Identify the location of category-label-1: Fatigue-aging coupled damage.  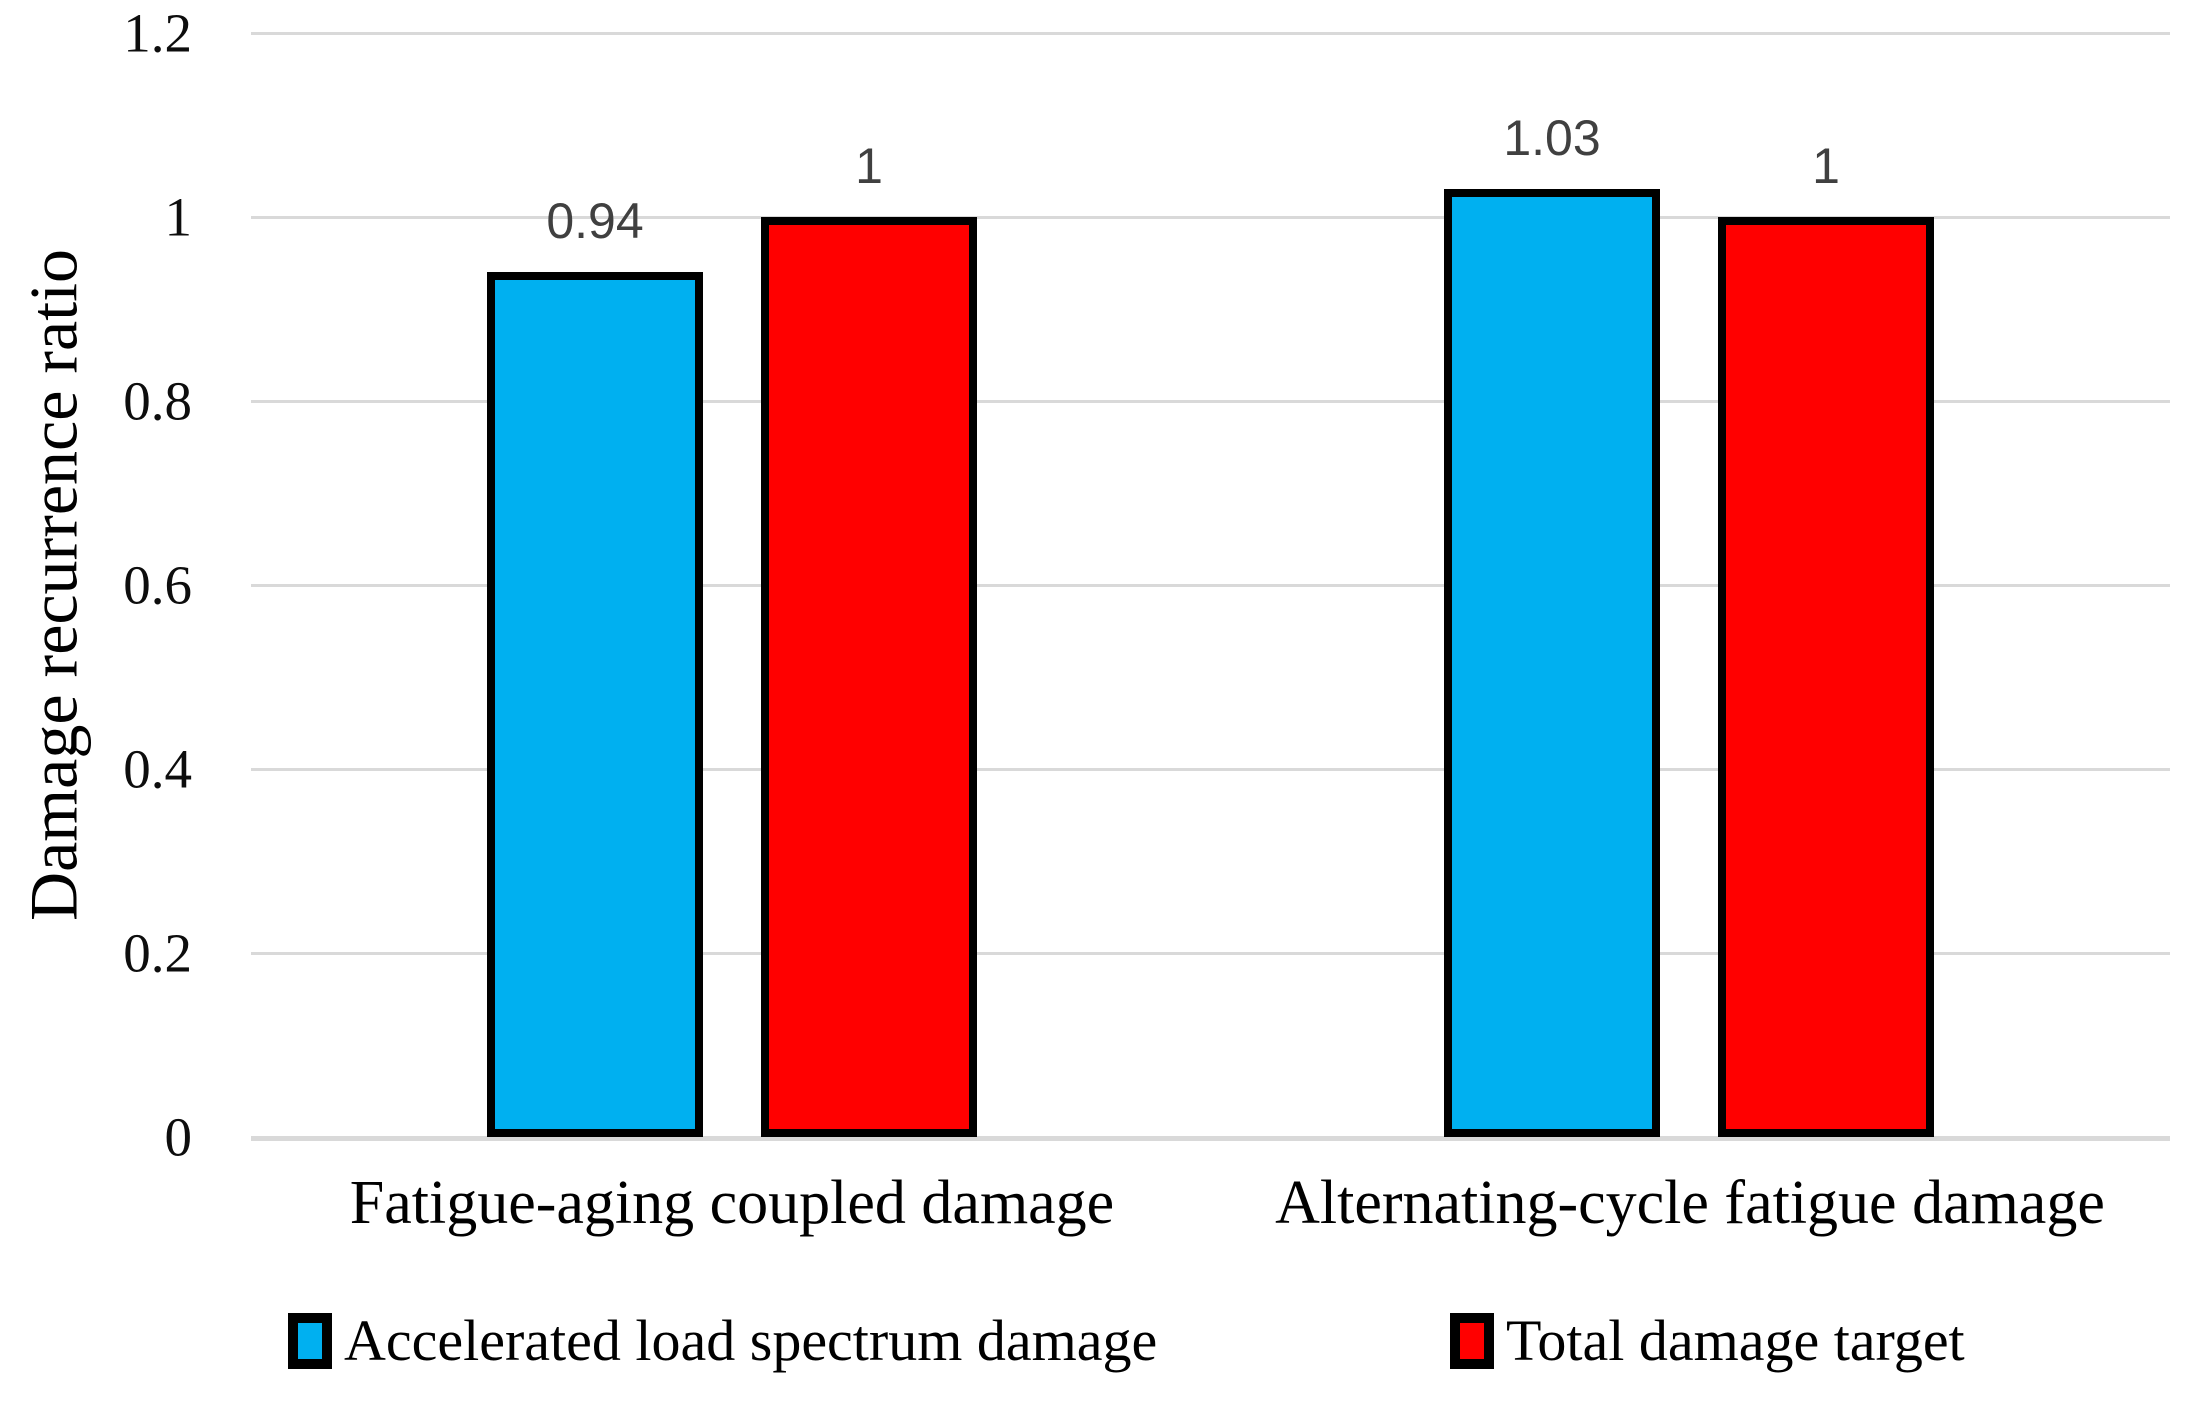
(732, 1203).